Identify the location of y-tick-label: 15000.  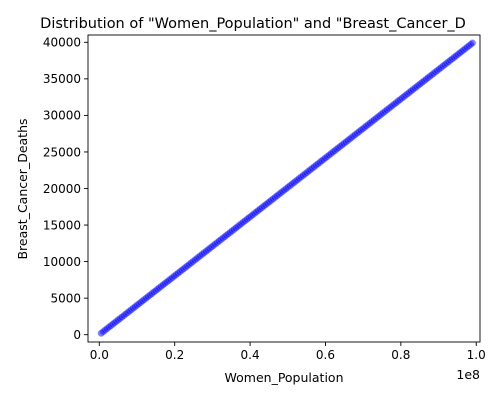
(62, 225).